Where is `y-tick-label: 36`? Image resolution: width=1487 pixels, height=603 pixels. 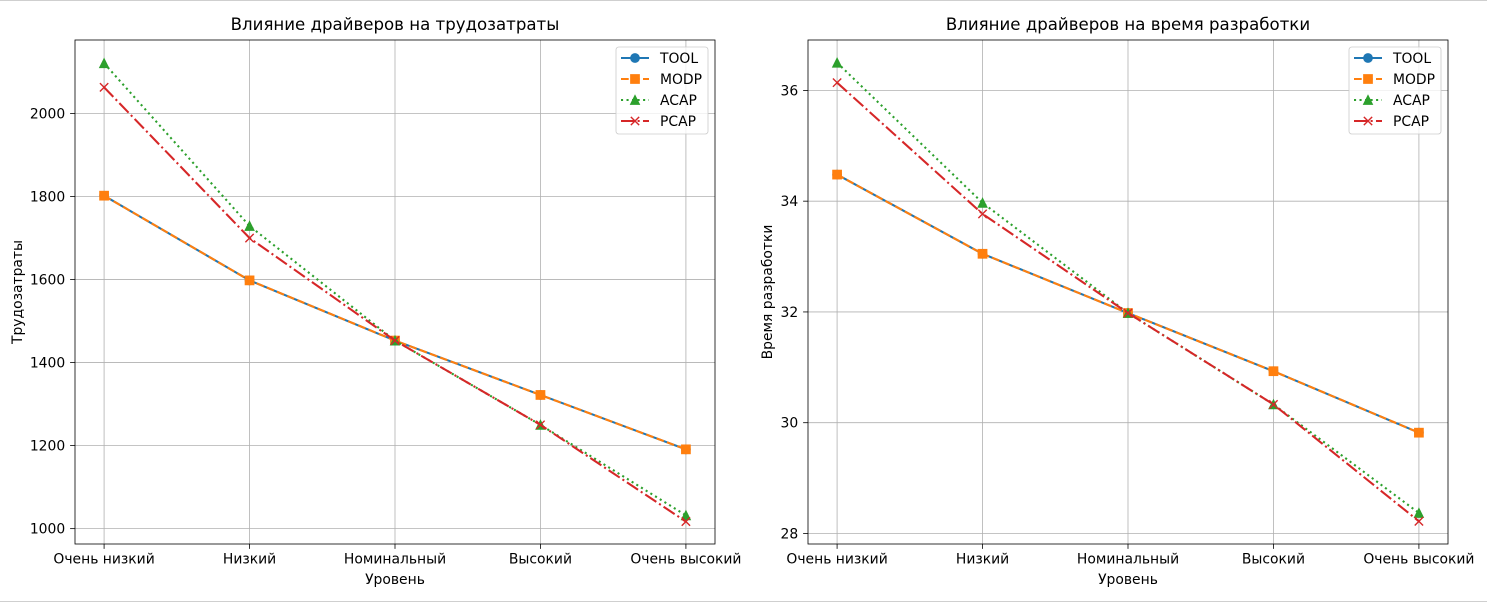
y-tick-label: 36 is located at coordinates (790, 91).